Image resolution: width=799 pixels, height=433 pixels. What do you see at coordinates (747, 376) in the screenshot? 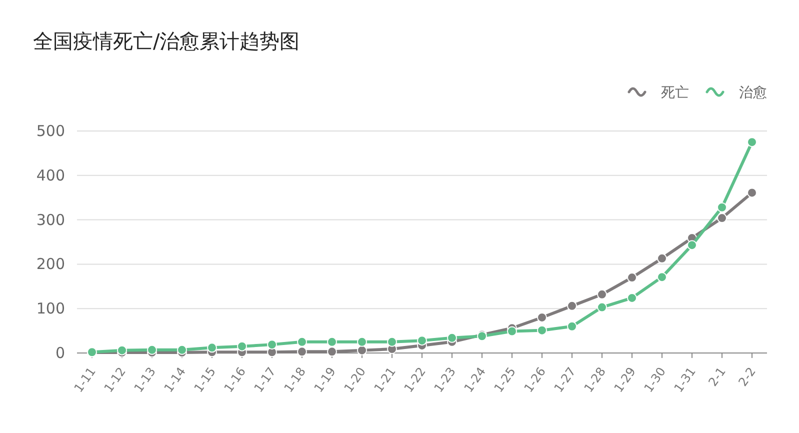
I see `x-tick-label: 2-2` at bounding box center [747, 376].